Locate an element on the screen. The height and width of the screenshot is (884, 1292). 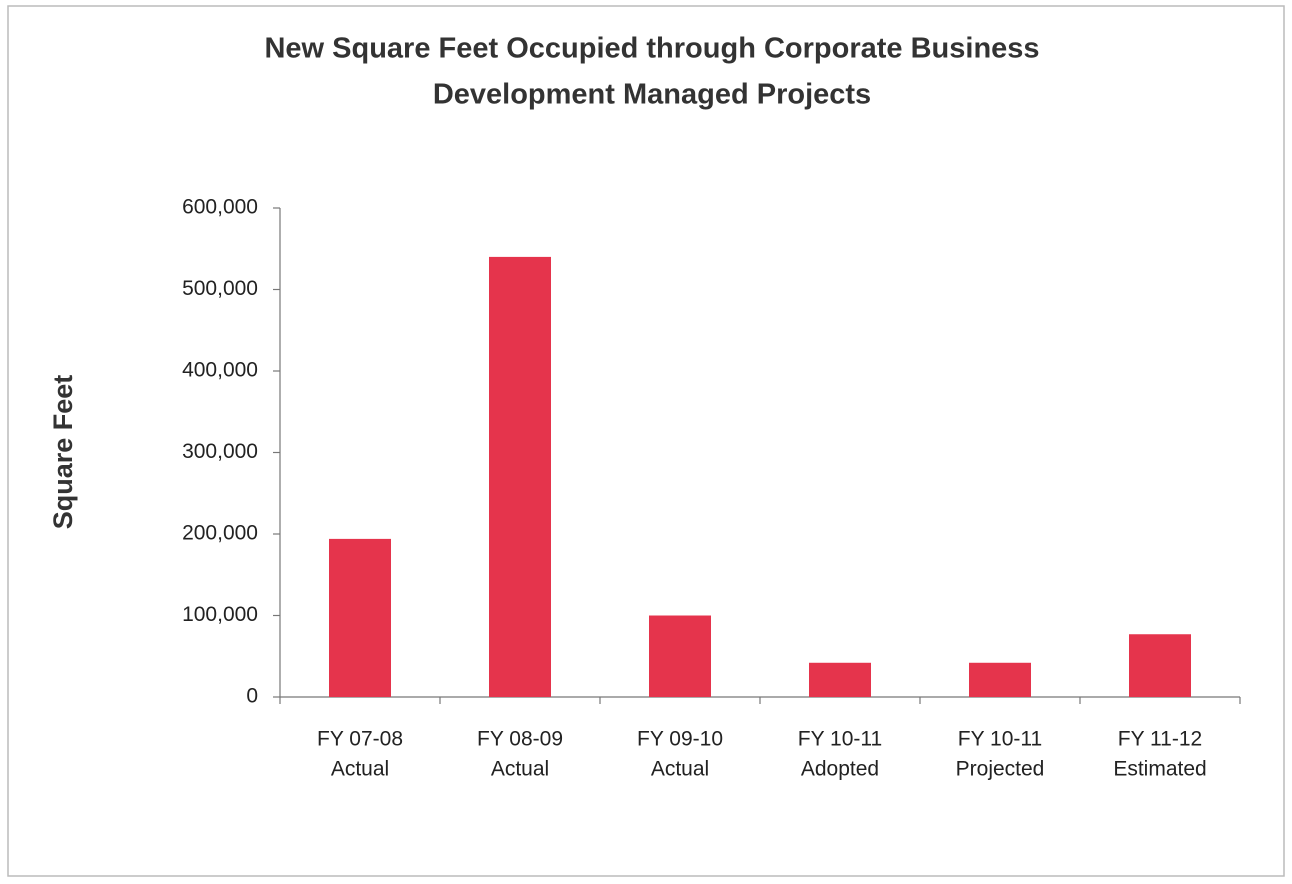
x-tick-label: FY 11-12 is located at coordinates (1160, 739).